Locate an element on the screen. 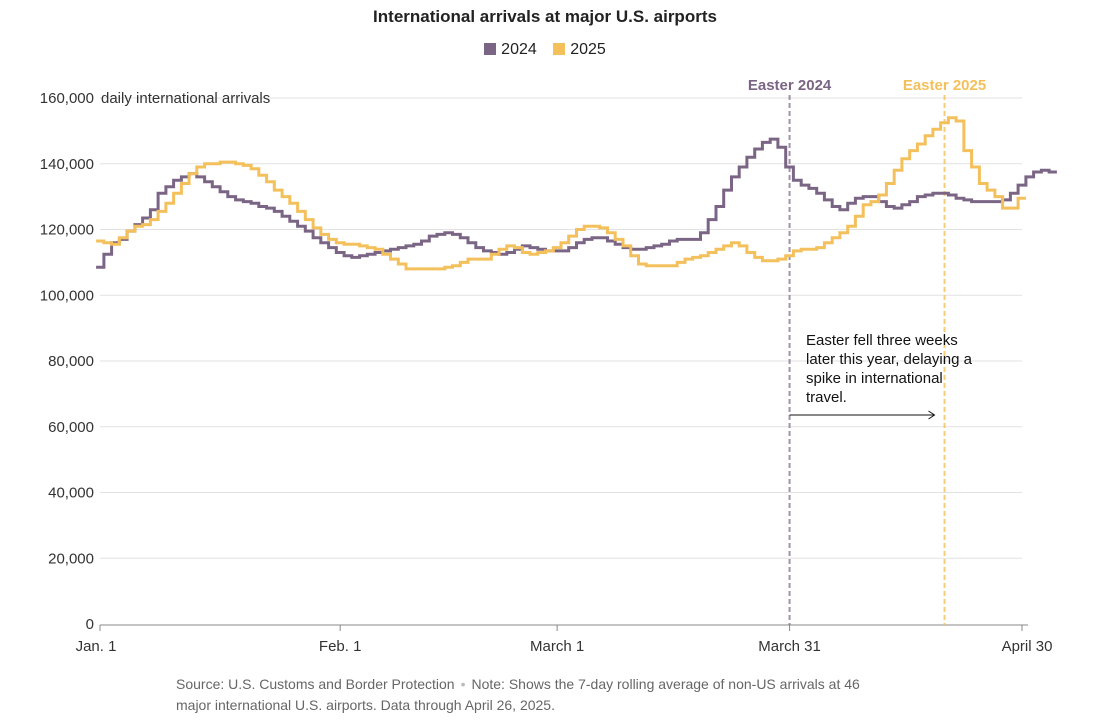 The height and width of the screenshot is (722, 1116). y-tick-label: 140,000 is located at coordinates (67, 164).